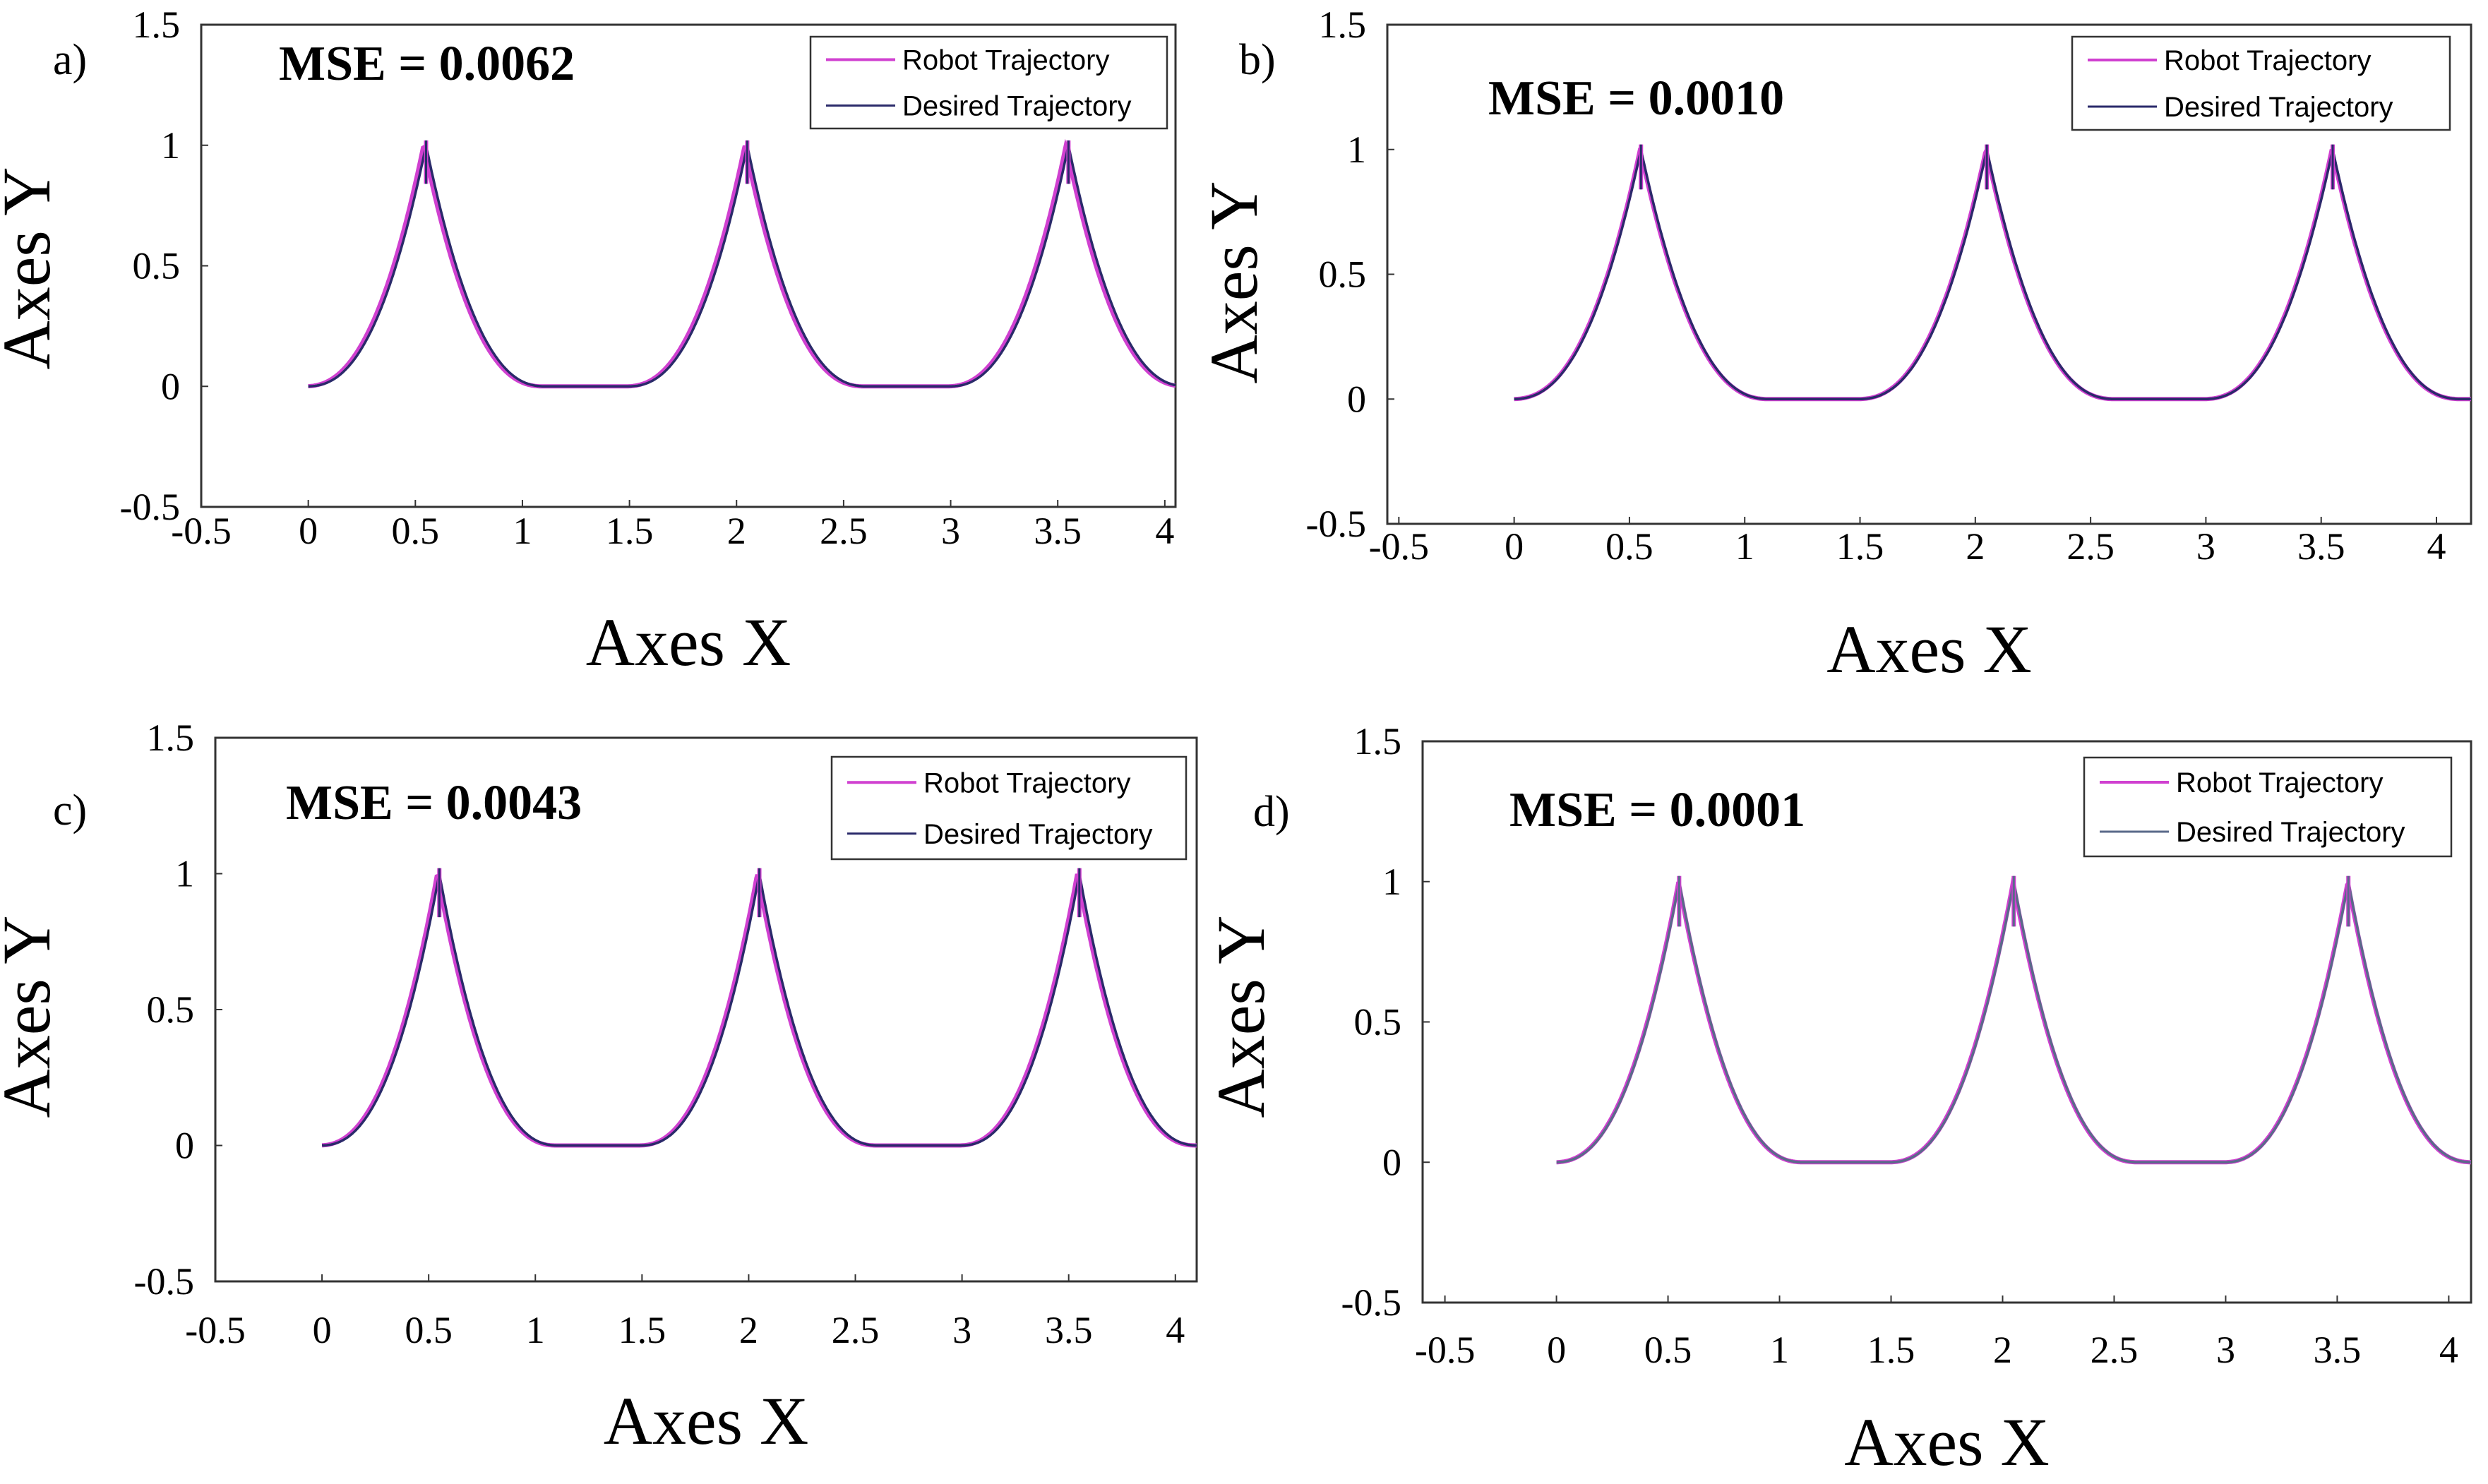 This screenshot has height=1484, width=2488. I want to click on mse-annotation: MSE = 0.0062, so click(427, 64).